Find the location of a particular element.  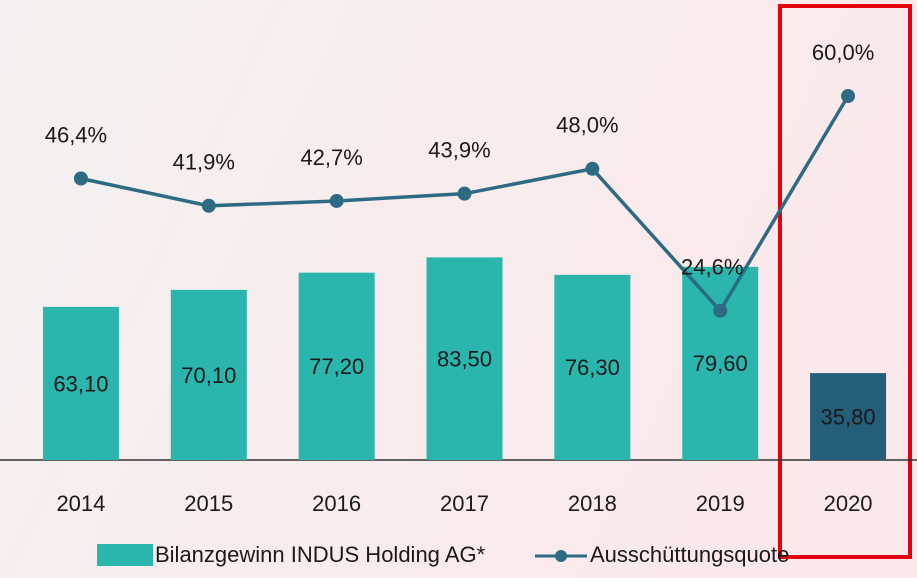

highlight-box is located at coordinates (845, 281).